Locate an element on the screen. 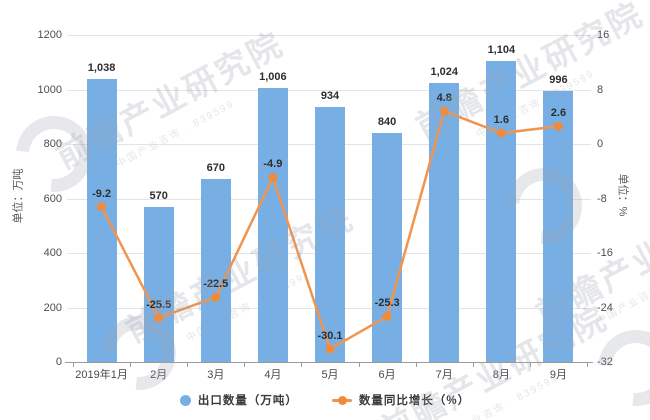  line-value-label: -25.5 is located at coordinates (159, 304).